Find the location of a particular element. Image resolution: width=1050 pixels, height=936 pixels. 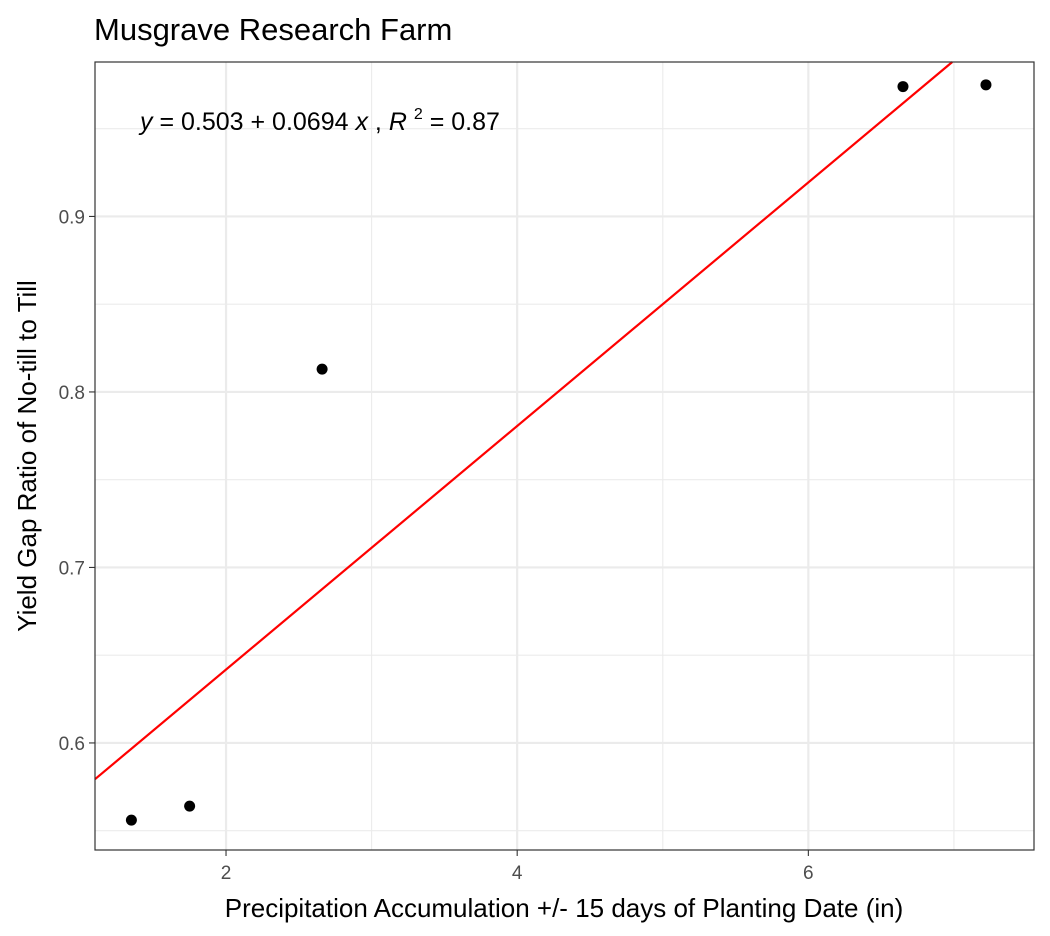

y-axis-ticks: 0.6 0.7 0.8 0.9 is located at coordinates (77, 481).